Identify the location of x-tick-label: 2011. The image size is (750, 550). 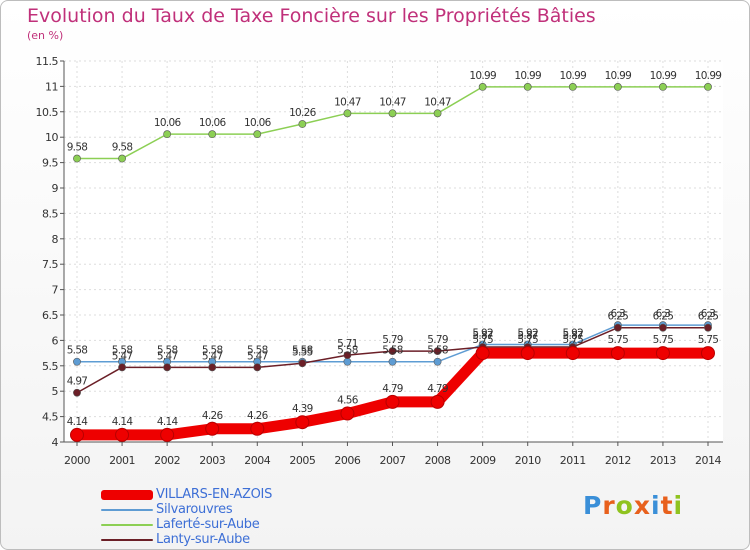
(573, 460).